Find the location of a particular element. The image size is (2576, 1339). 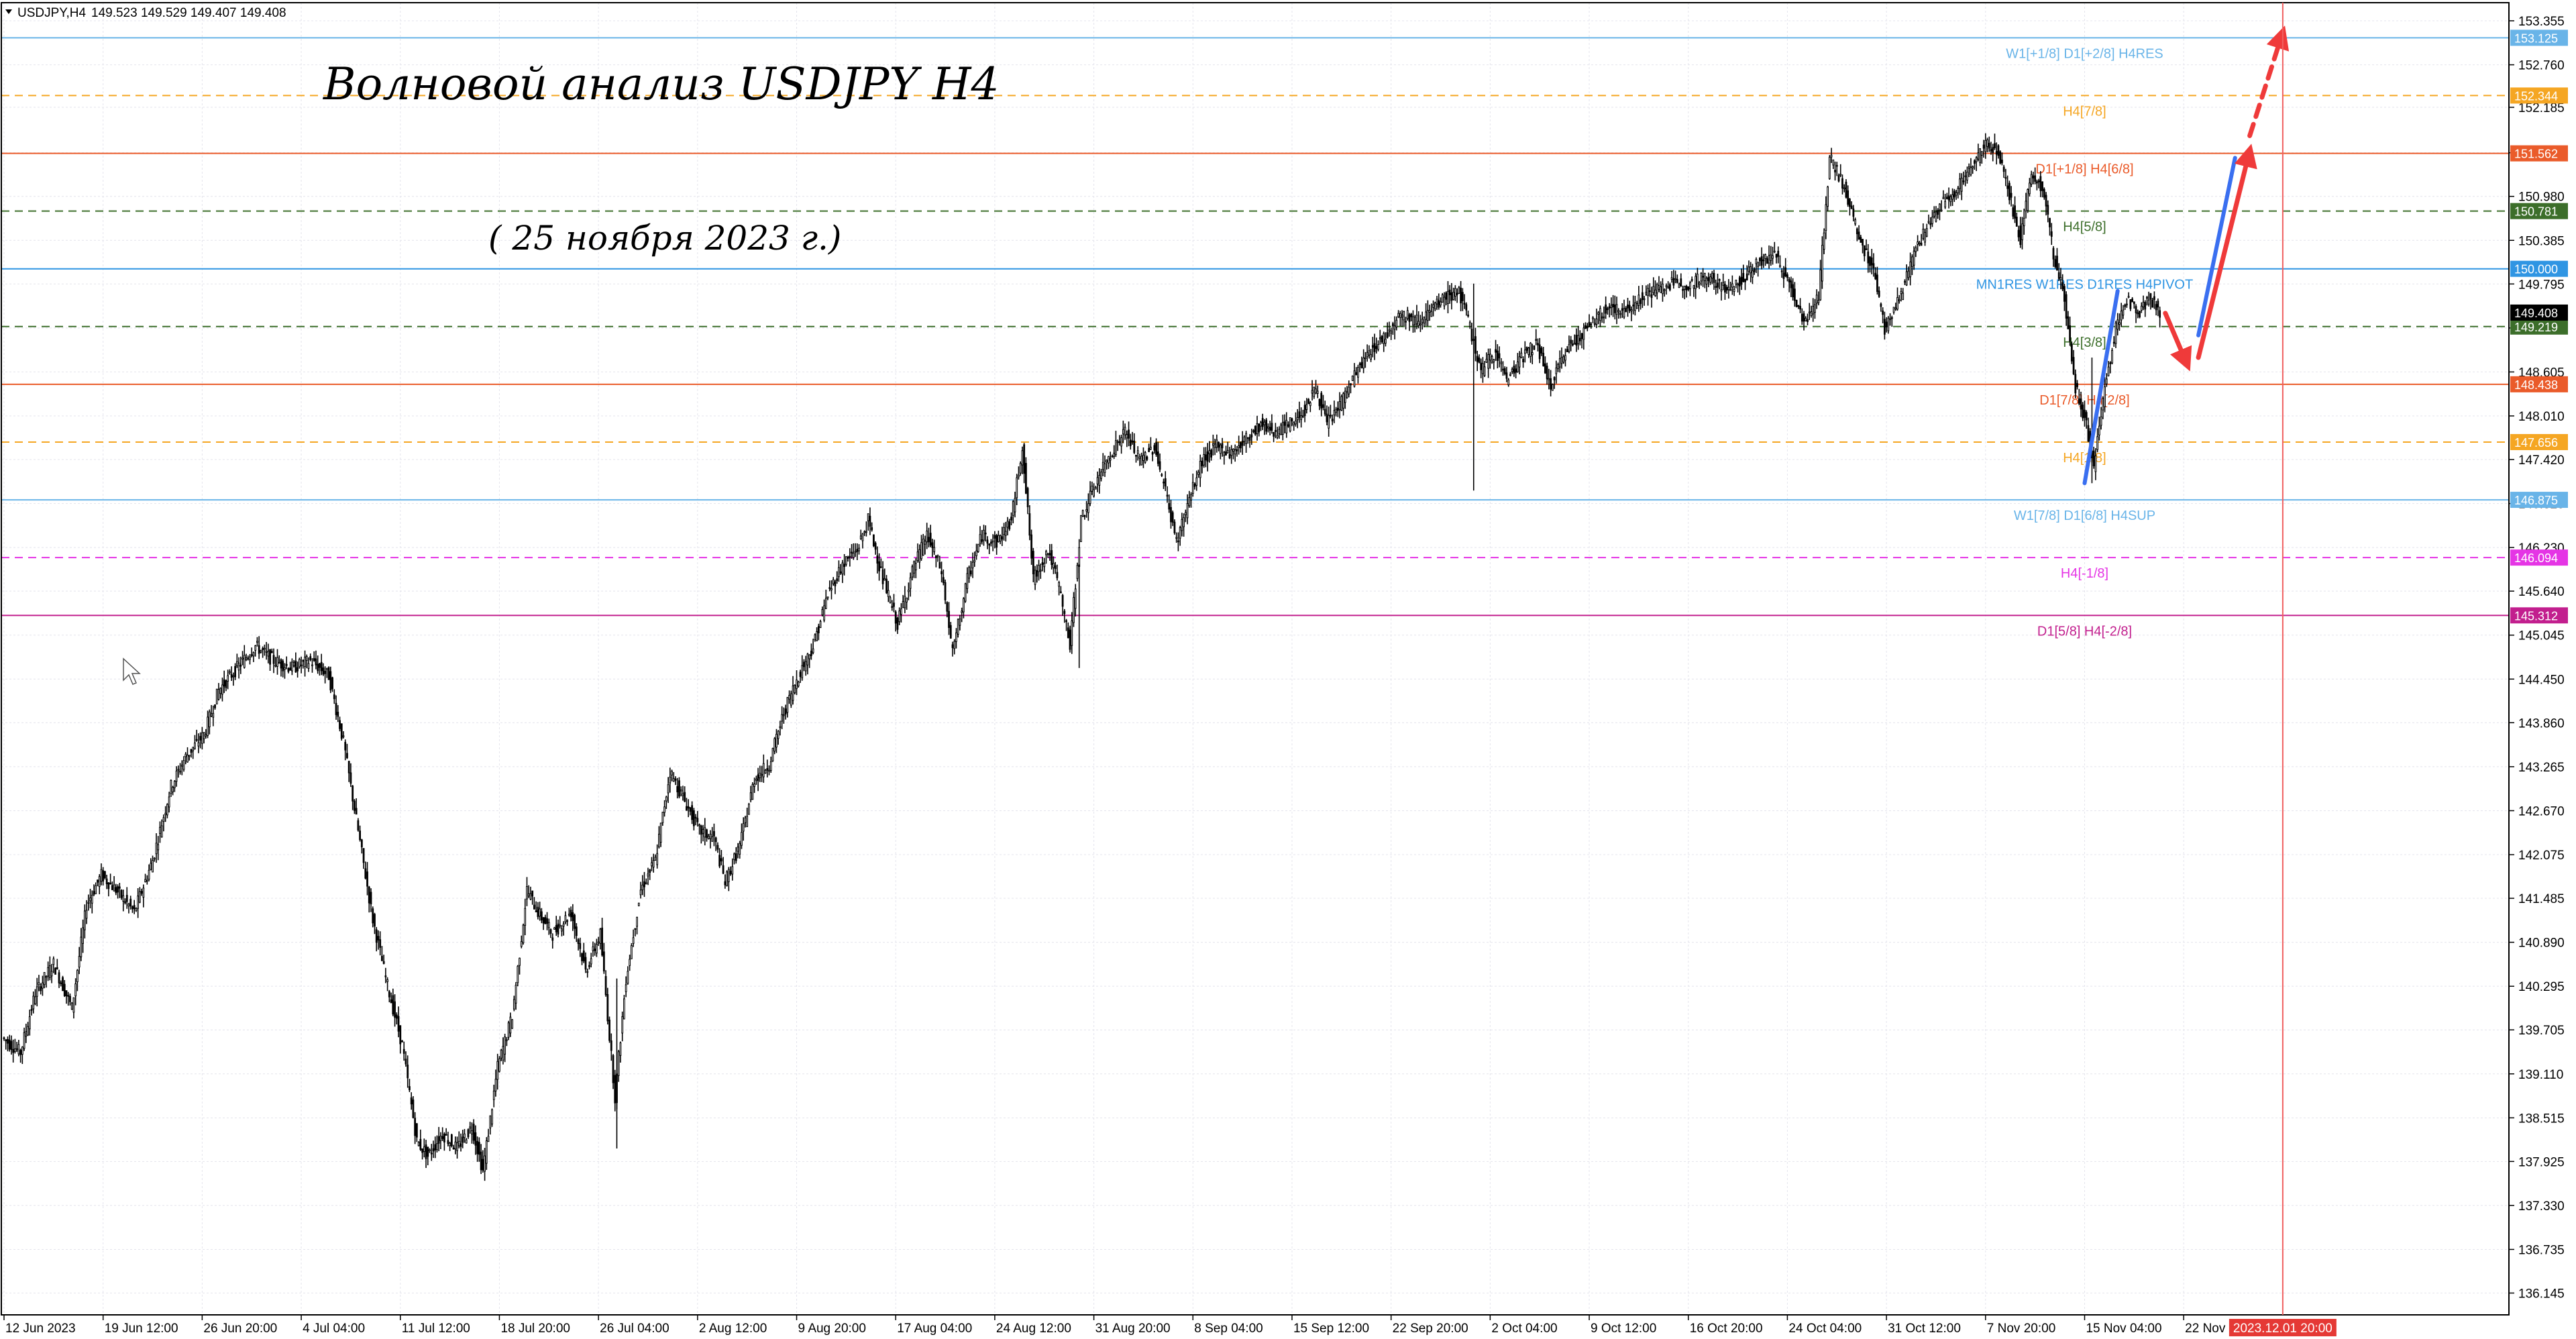

y-tick-label: 145.640 is located at coordinates (2541, 592).